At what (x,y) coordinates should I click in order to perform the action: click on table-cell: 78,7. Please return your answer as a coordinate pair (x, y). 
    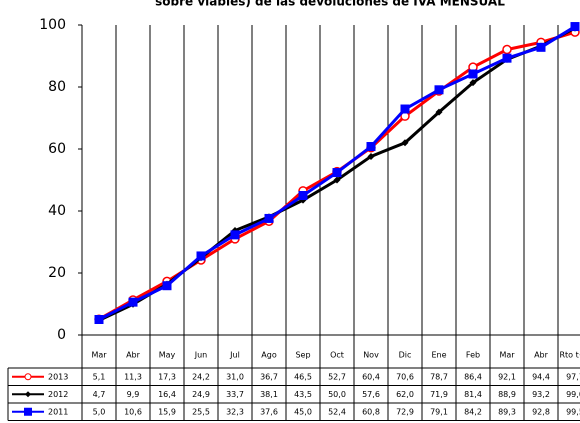
    Looking at the image, I should click on (439, 376).